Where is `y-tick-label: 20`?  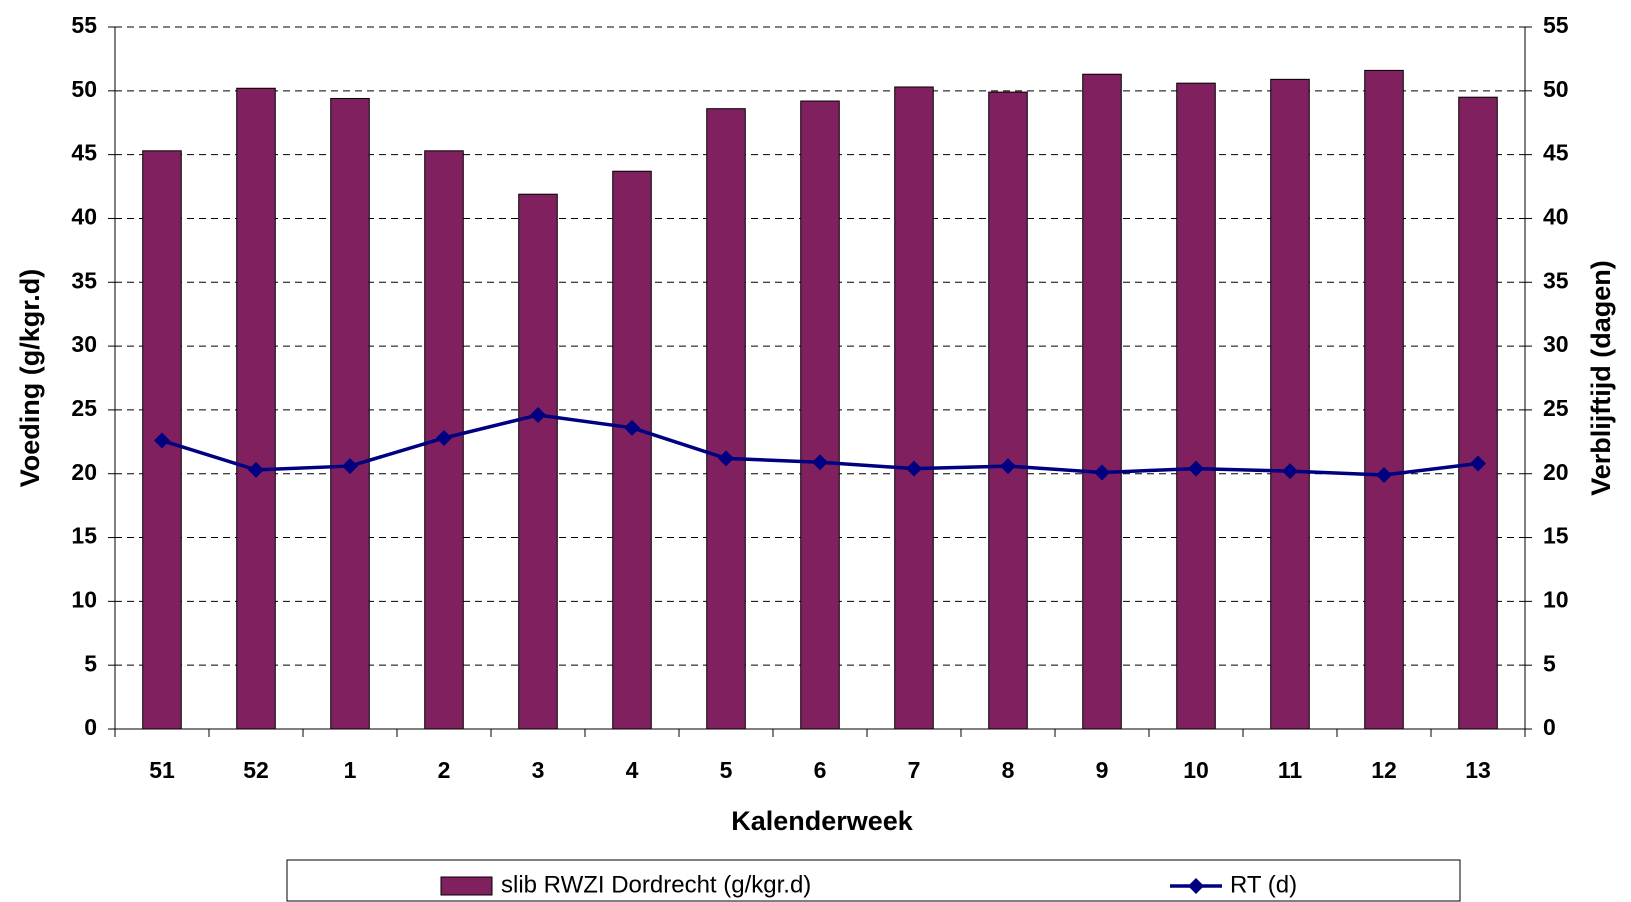
y-tick-label: 20 is located at coordinates (84, 472).